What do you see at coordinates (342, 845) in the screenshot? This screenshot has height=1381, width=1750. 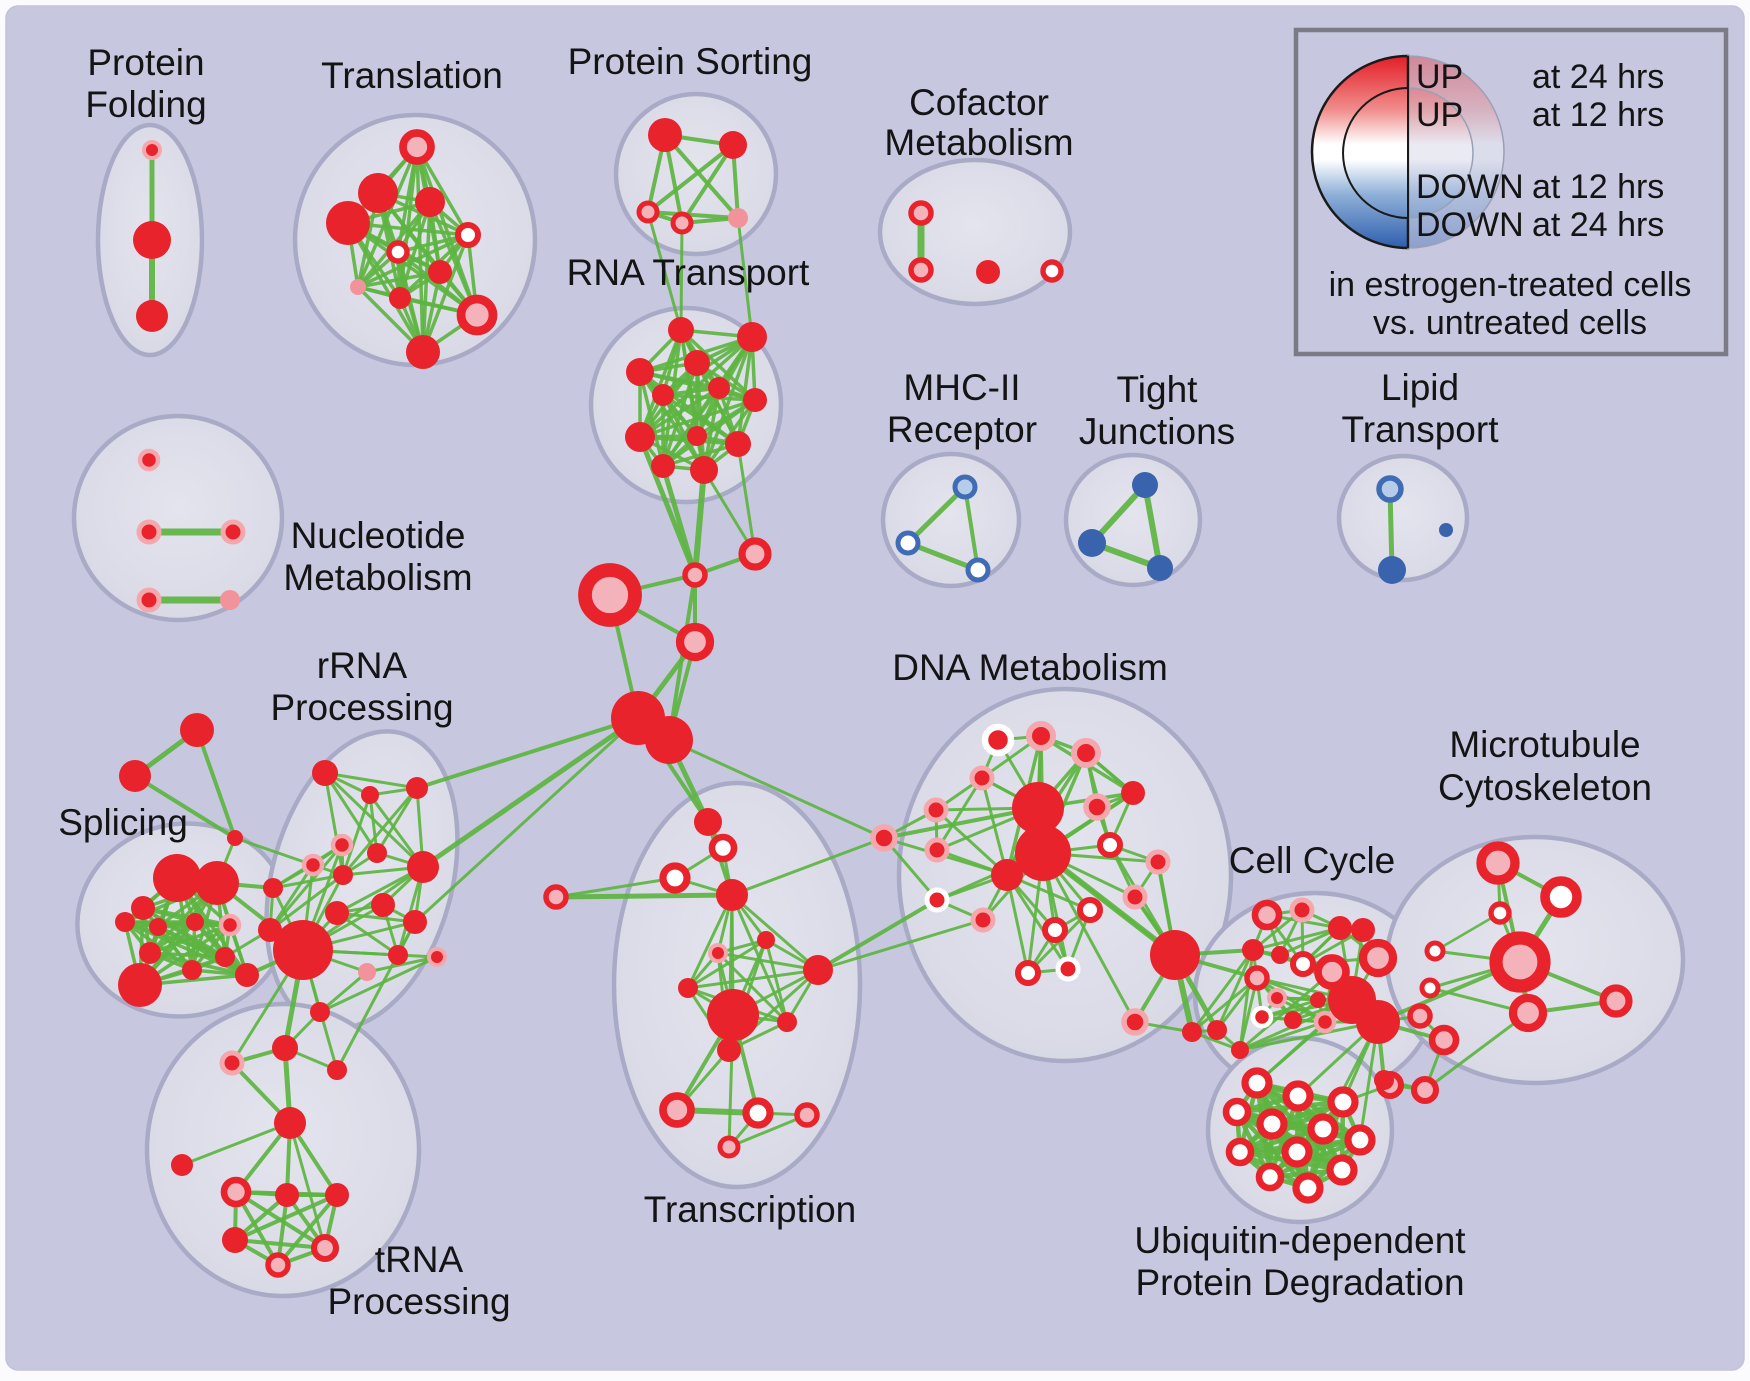 I see `gene-node-rr4` at bounding box center [342, 845].